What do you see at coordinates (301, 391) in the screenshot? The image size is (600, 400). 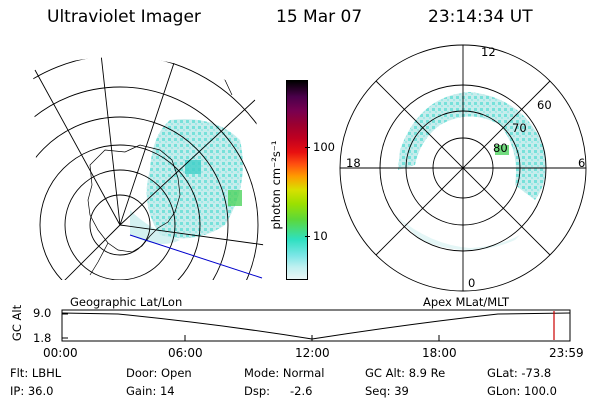 I see `dsp-value: -2.6` at bounding box center [301, 391].